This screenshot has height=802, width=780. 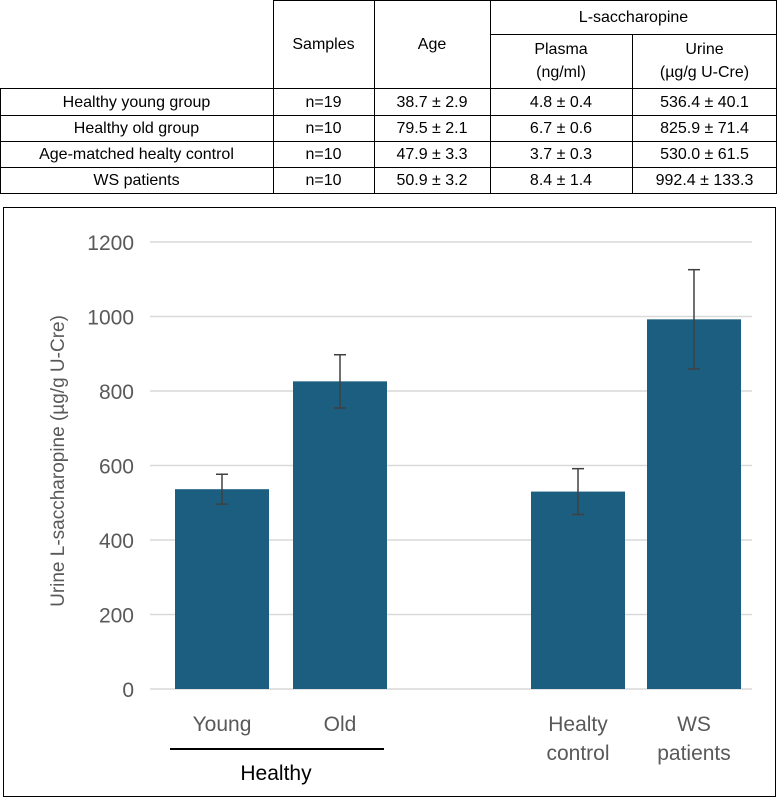 I want to click on row-1-urine: 536.4 ± 40.1, so click(x=704, y=102).